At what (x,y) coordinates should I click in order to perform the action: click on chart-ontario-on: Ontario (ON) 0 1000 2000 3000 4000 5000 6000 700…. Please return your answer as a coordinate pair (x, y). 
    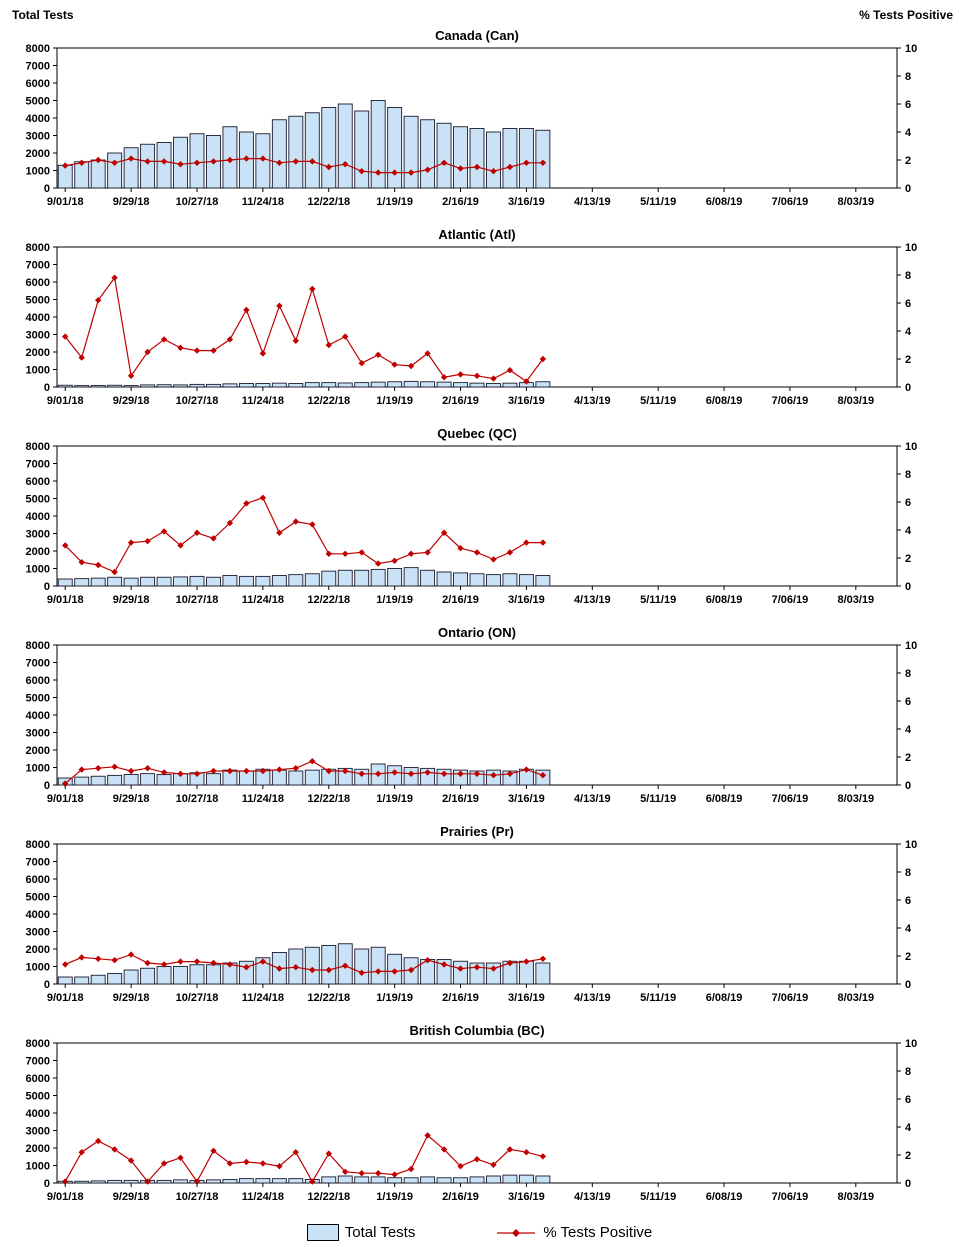
    Looking at the image, I should click on (472, 715).